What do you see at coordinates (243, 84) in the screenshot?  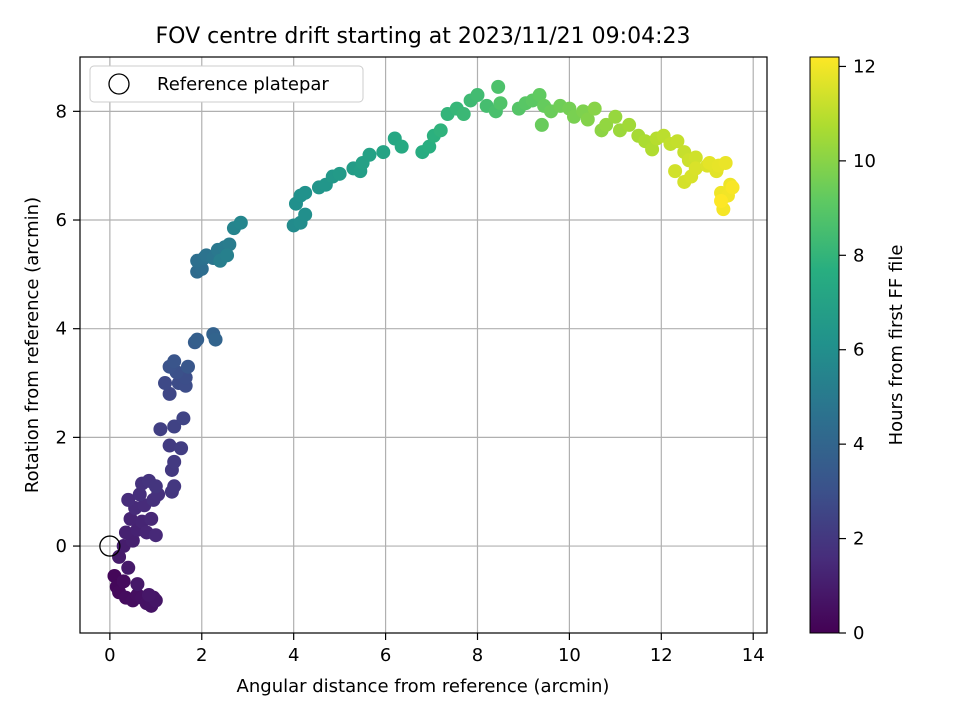 I see `legend-label: Reference platepar` at bounding box center [243, 84].